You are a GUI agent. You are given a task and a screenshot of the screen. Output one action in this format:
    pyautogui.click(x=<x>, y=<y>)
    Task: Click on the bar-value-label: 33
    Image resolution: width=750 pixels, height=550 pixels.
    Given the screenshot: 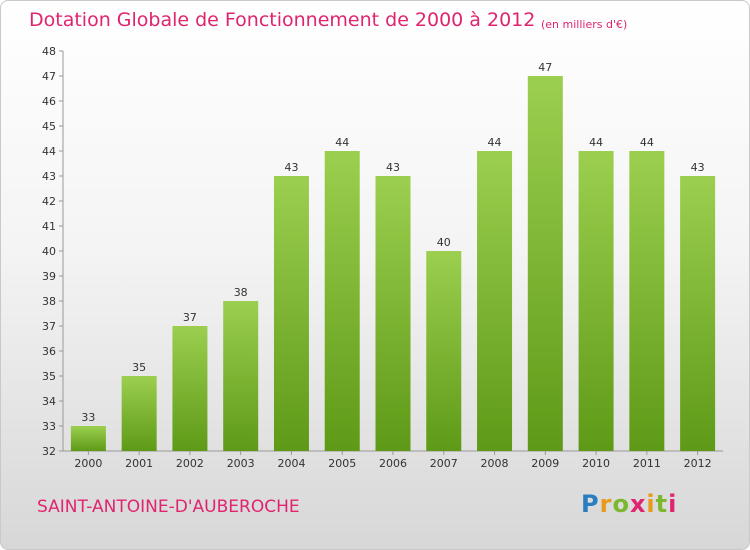 What is the action you would take?
    pyautogui.click(x=88, y=417)
    